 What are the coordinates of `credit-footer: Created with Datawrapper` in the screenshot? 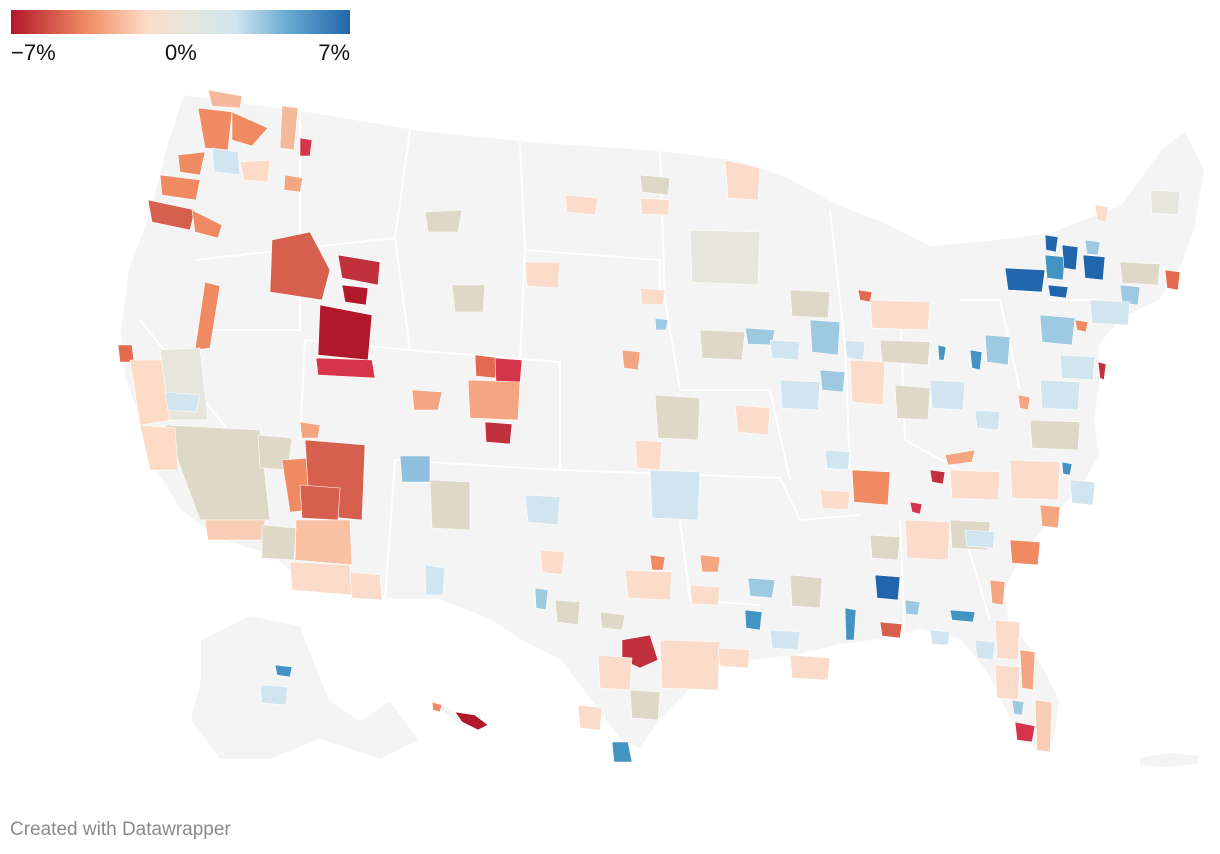 It's located at (120, 829).